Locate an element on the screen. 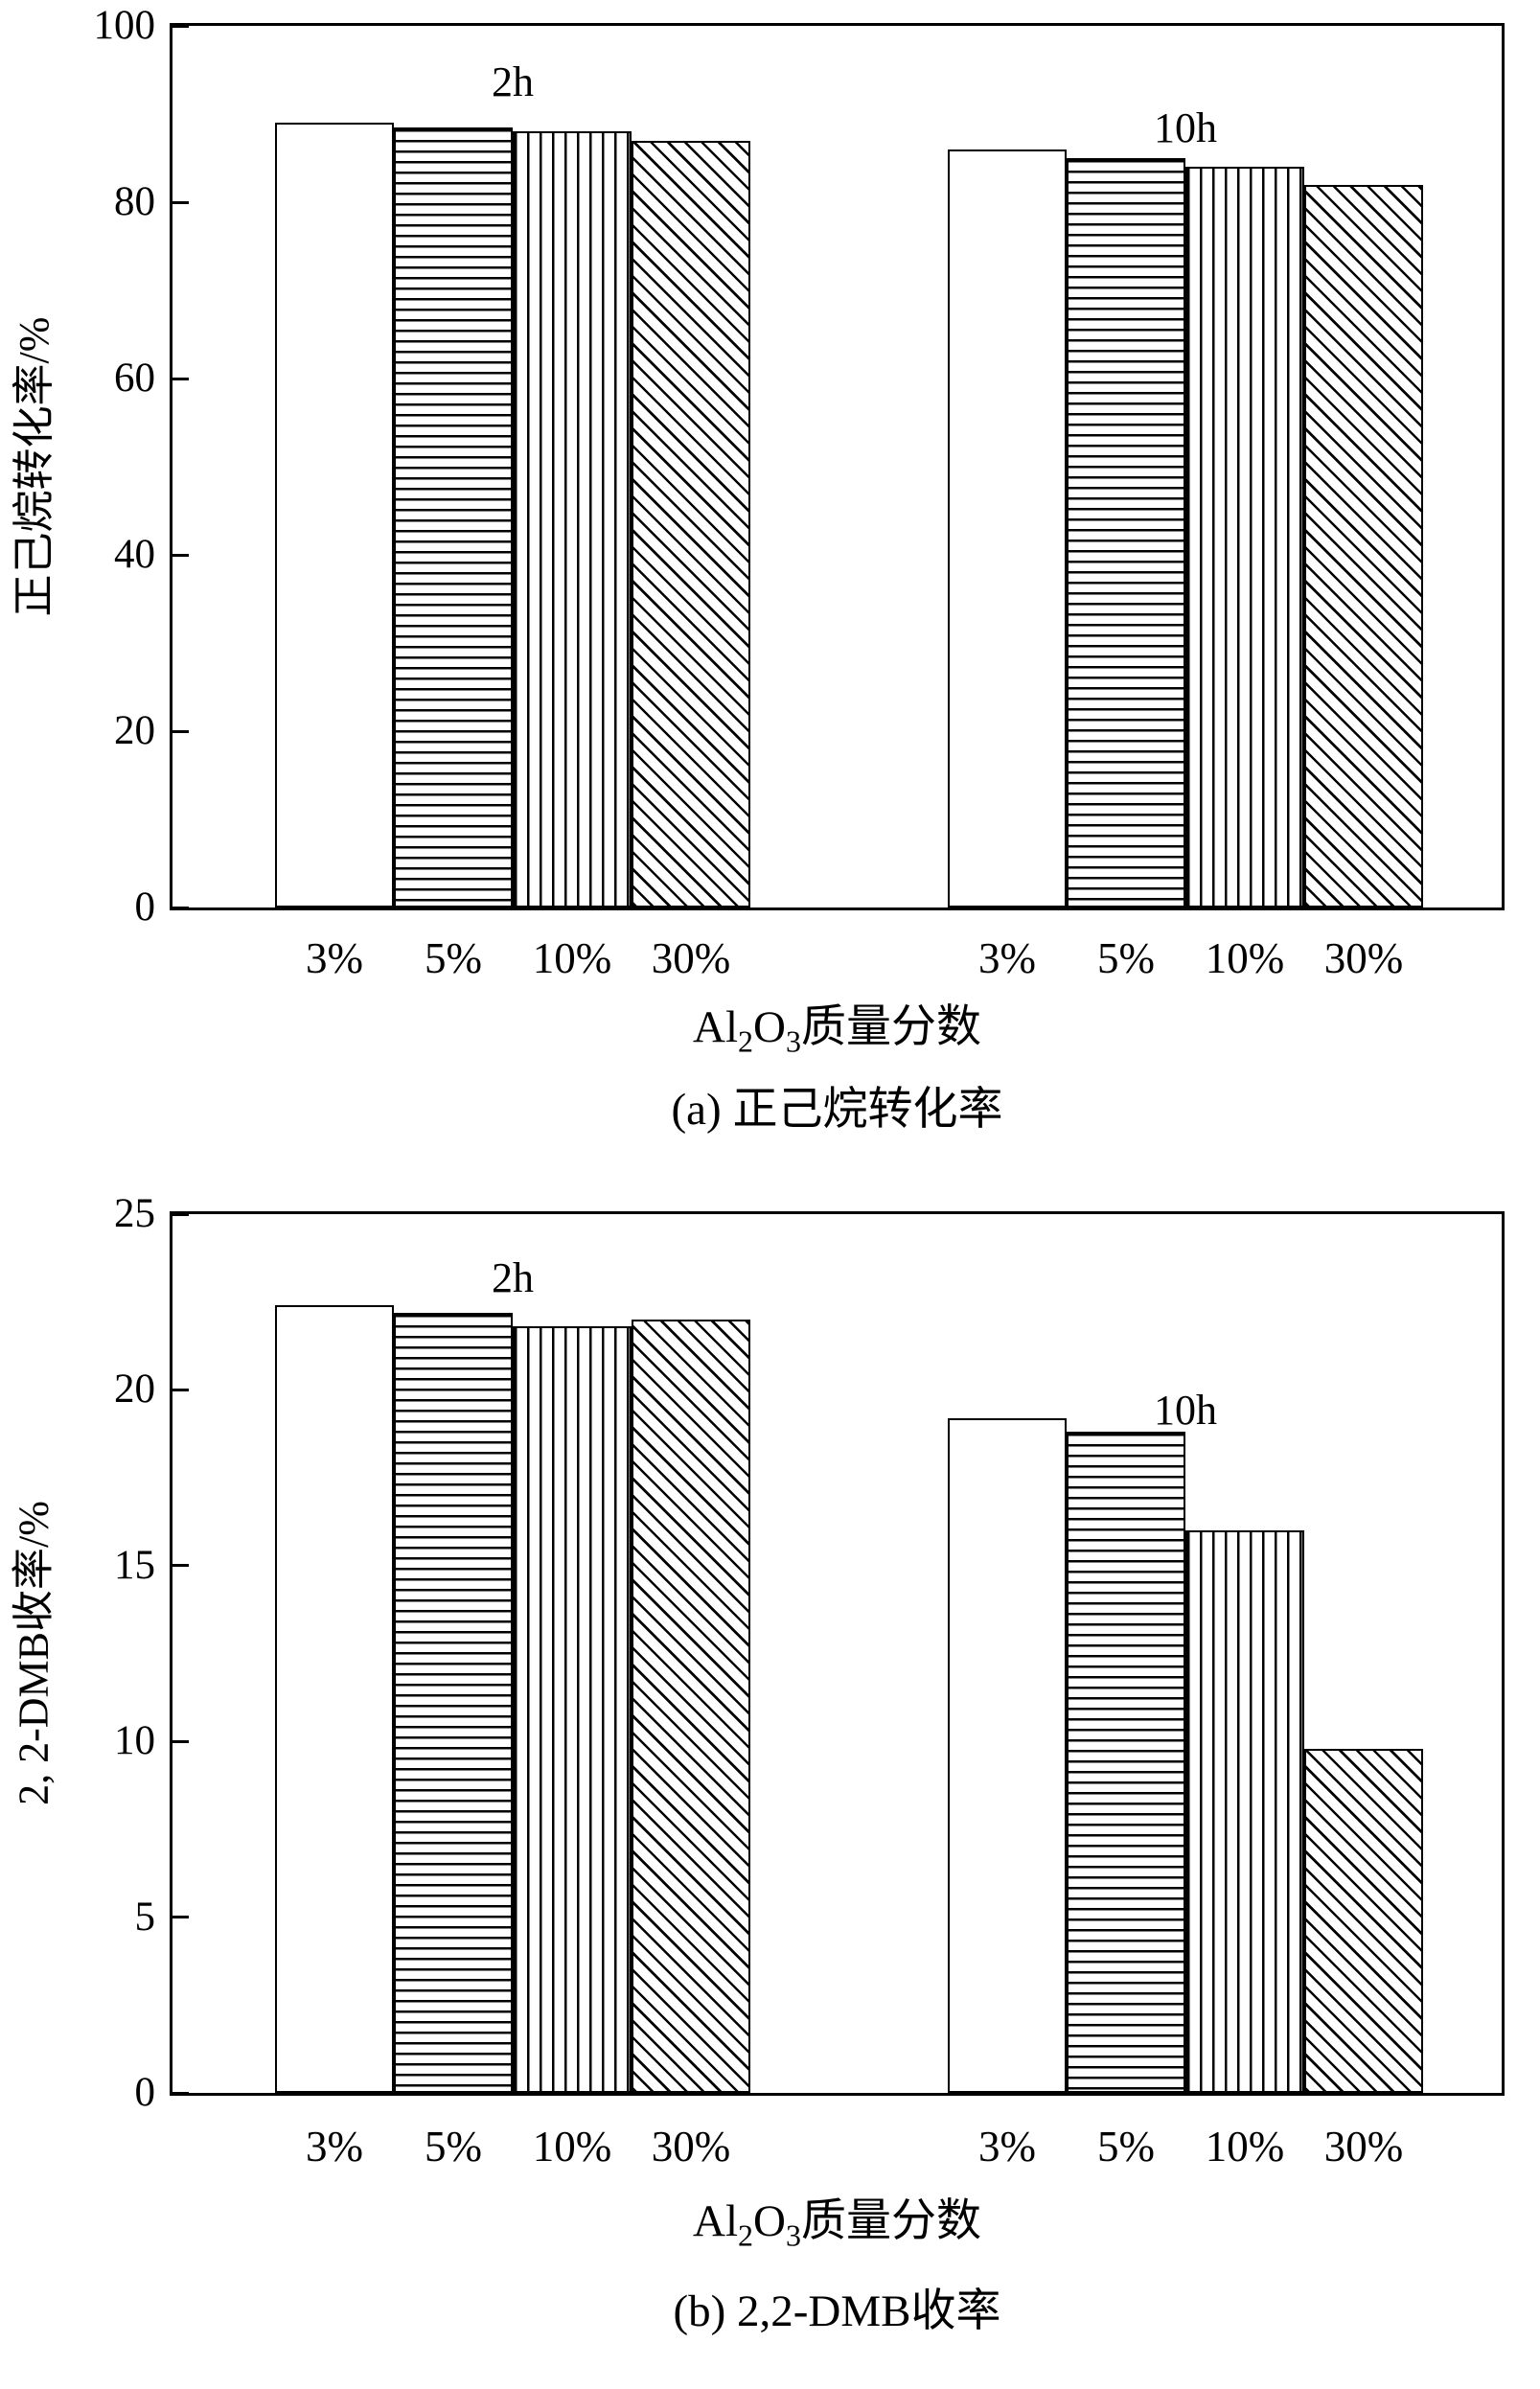  y-tick-label-5: 5 is located at coordinates (145, 1917).